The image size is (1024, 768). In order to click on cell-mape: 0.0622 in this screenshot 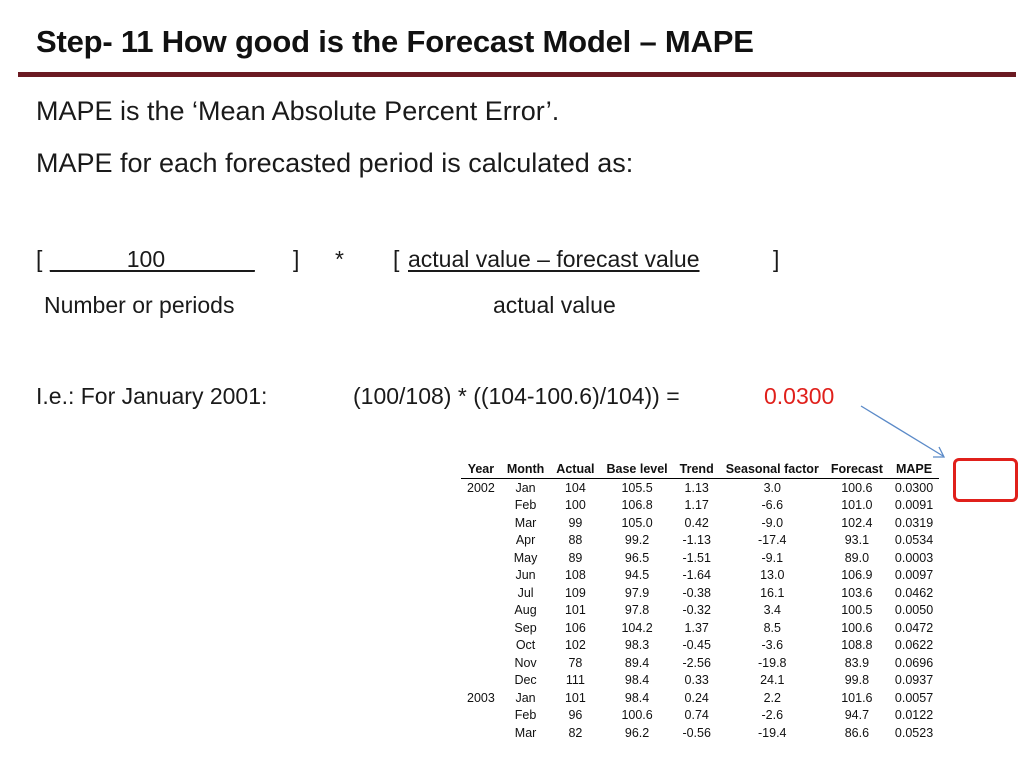, I will do `click(914, 645)`.